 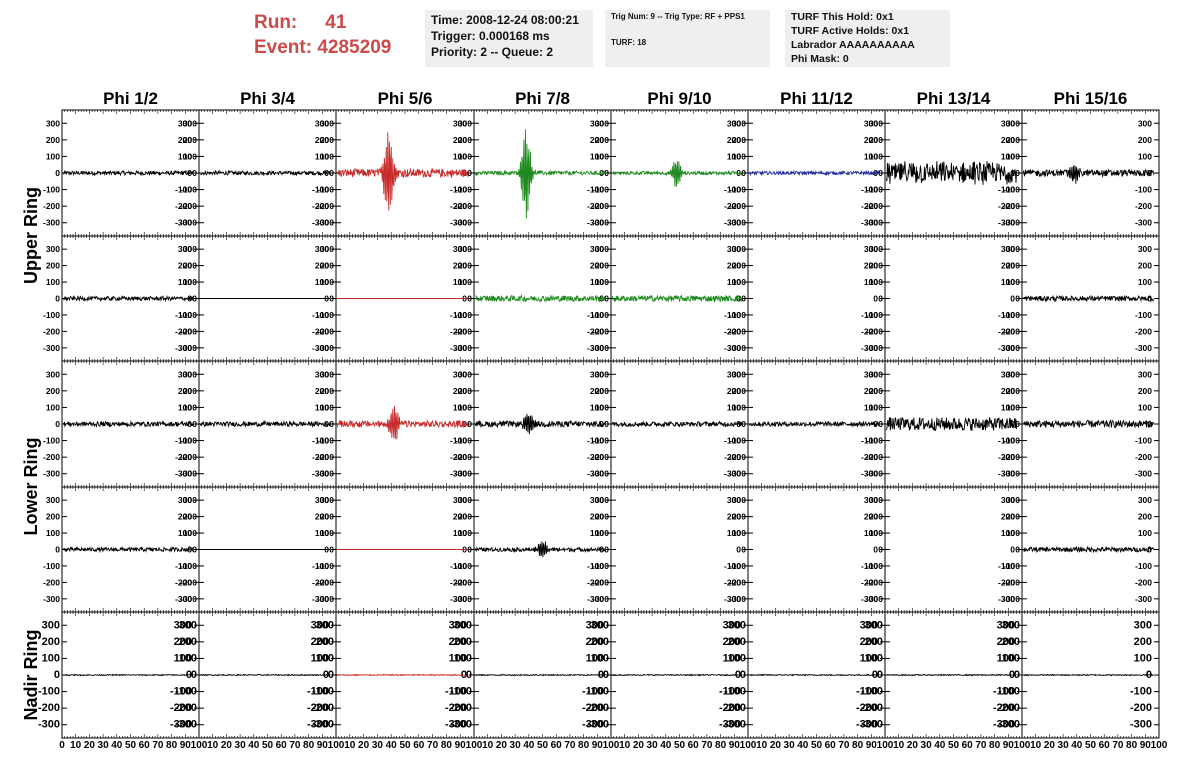 What do you see at coordinates (267, 98) in the screenshot?
I see `column-title: Phi 3/4` at bounding box center [267, 98].